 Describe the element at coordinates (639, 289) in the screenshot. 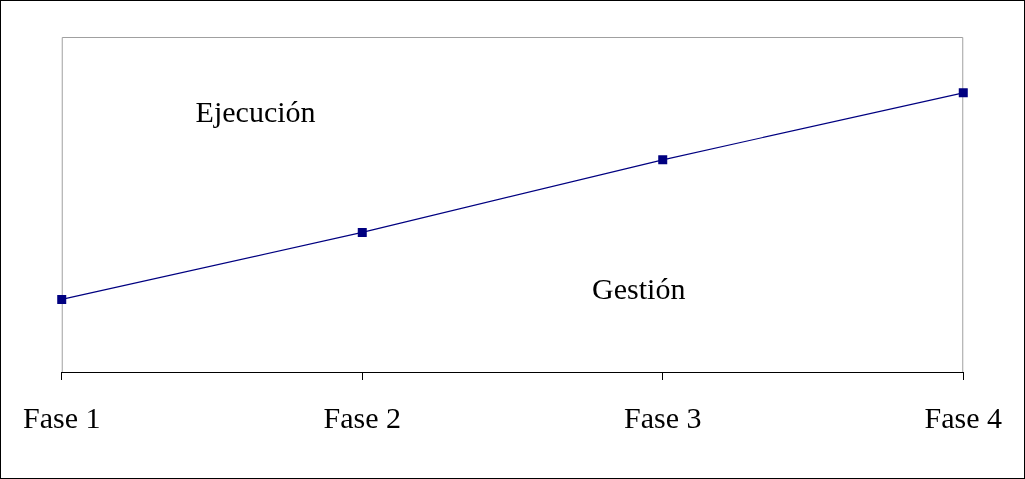

I see `annotation: Gestión` at that location.